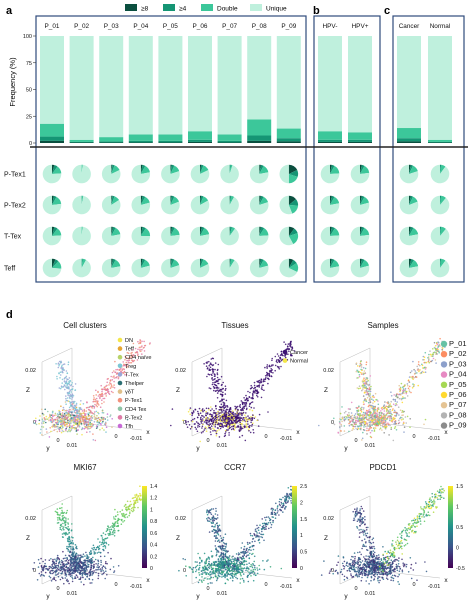 The image size is (474, 612). What do you see at coordinates (286, 587) in the screenshot?
I see `axis-x-tick: -0.01` at bounding box center [286, 587].